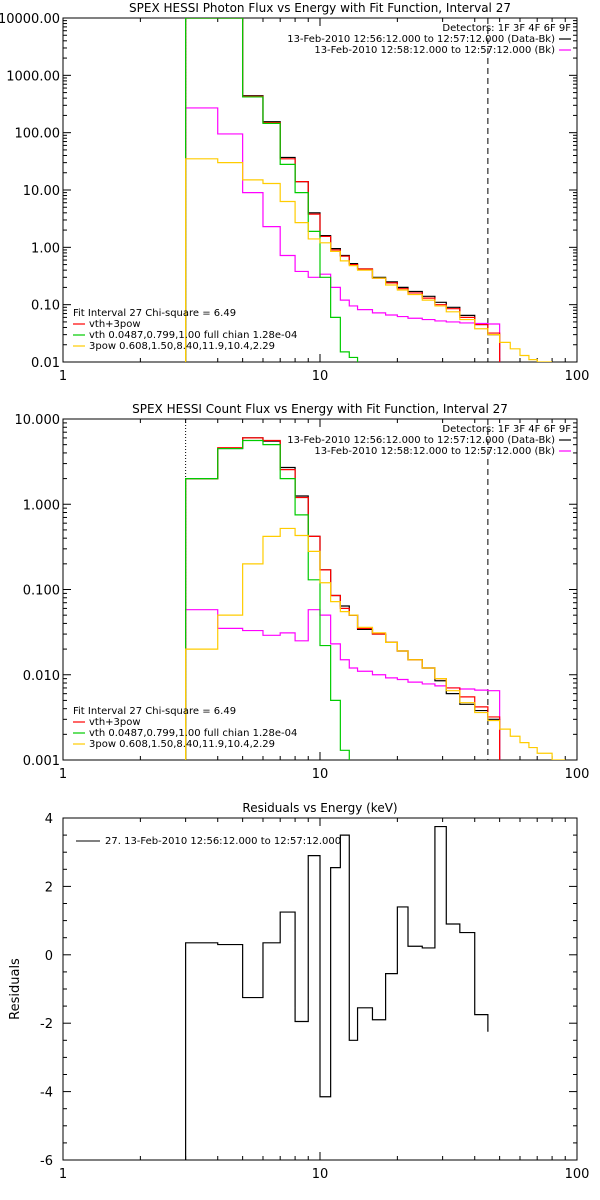  Describe the element at coordinates (154, 313) in the screenshot. I see `photon-legend-fit-interval: Fit Interval 27 Chi-square = 6.49` at that location.